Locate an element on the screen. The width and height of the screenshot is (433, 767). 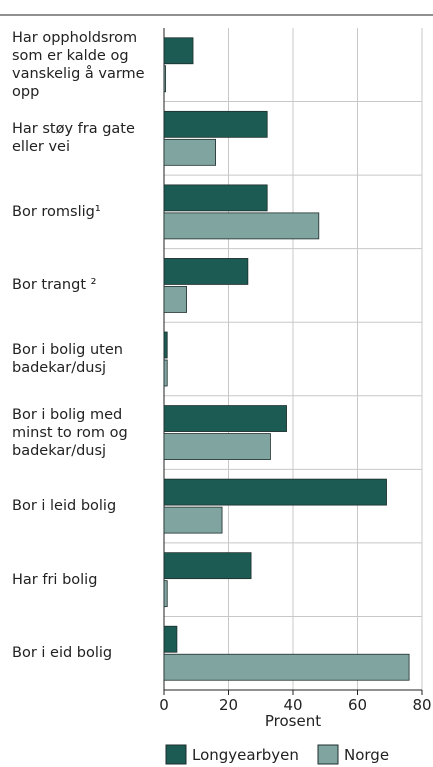
x-tick-label: 0 is located at coordinates (164, 705).